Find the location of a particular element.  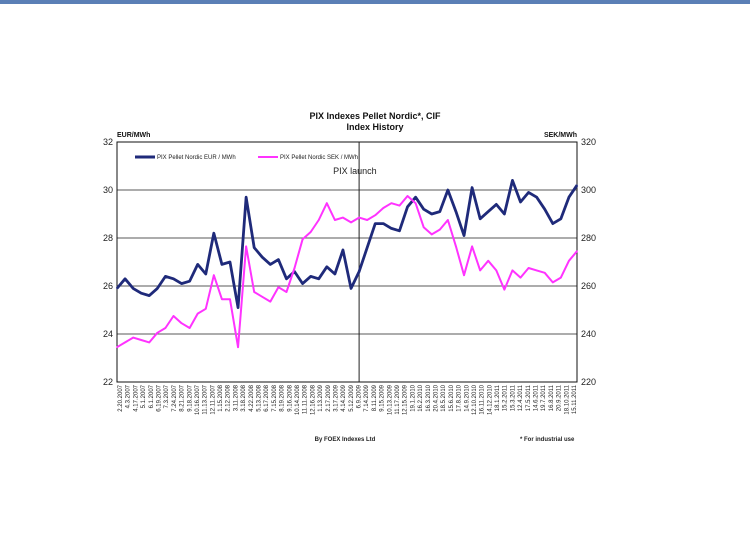

left-y-tick-label: 32 is located at coordinates (108, 142).